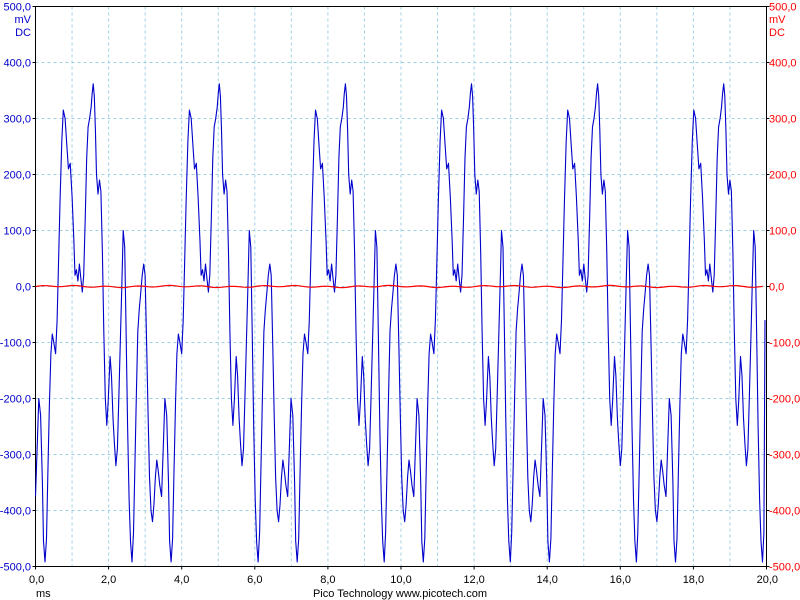 The height and width of the screenshot is (600, 800). I want to click on x-tick-label: 6,0, so click(254, 580).